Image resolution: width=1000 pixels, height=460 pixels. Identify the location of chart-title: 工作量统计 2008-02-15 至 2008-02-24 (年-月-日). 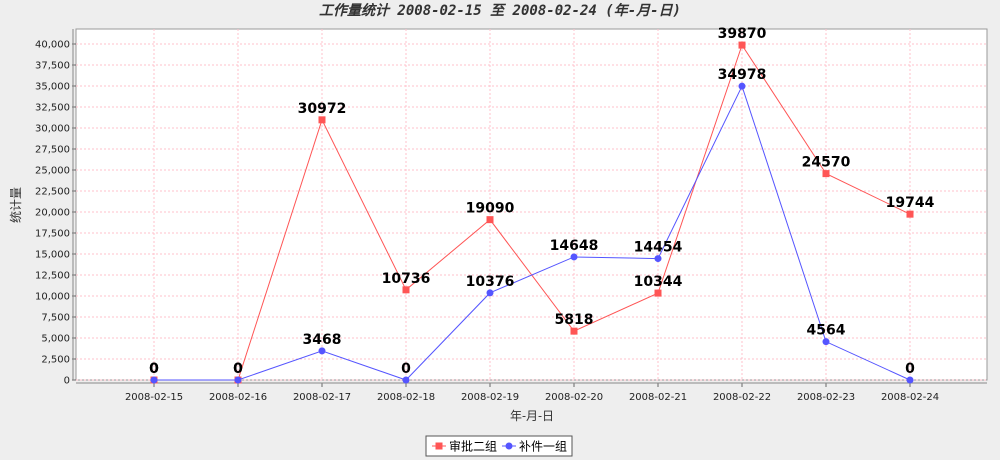
(500, 10).